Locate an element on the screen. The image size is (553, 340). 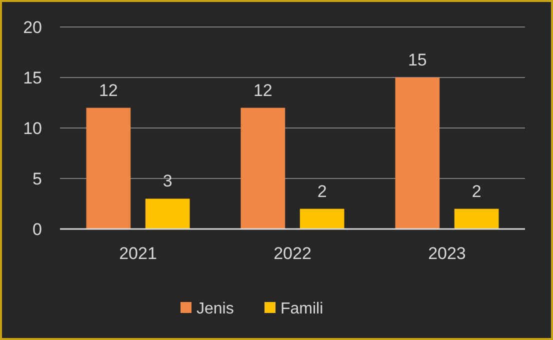
y-tick-label: 10 is located at coordinates (32, 128).